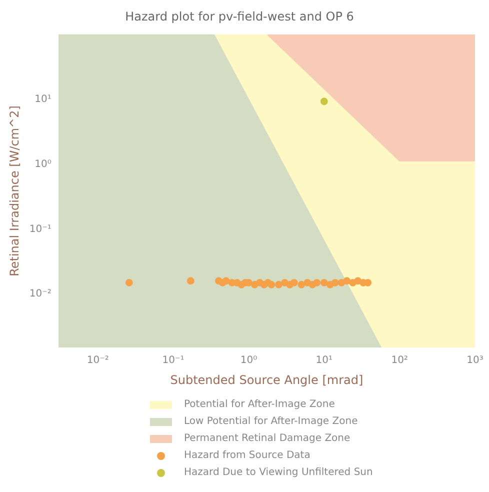 This screenshot has height=492, width=489. Describe the element at coordinates (324, 360) in the screenshot. I see `x-tick-label: 10¹` at that location.